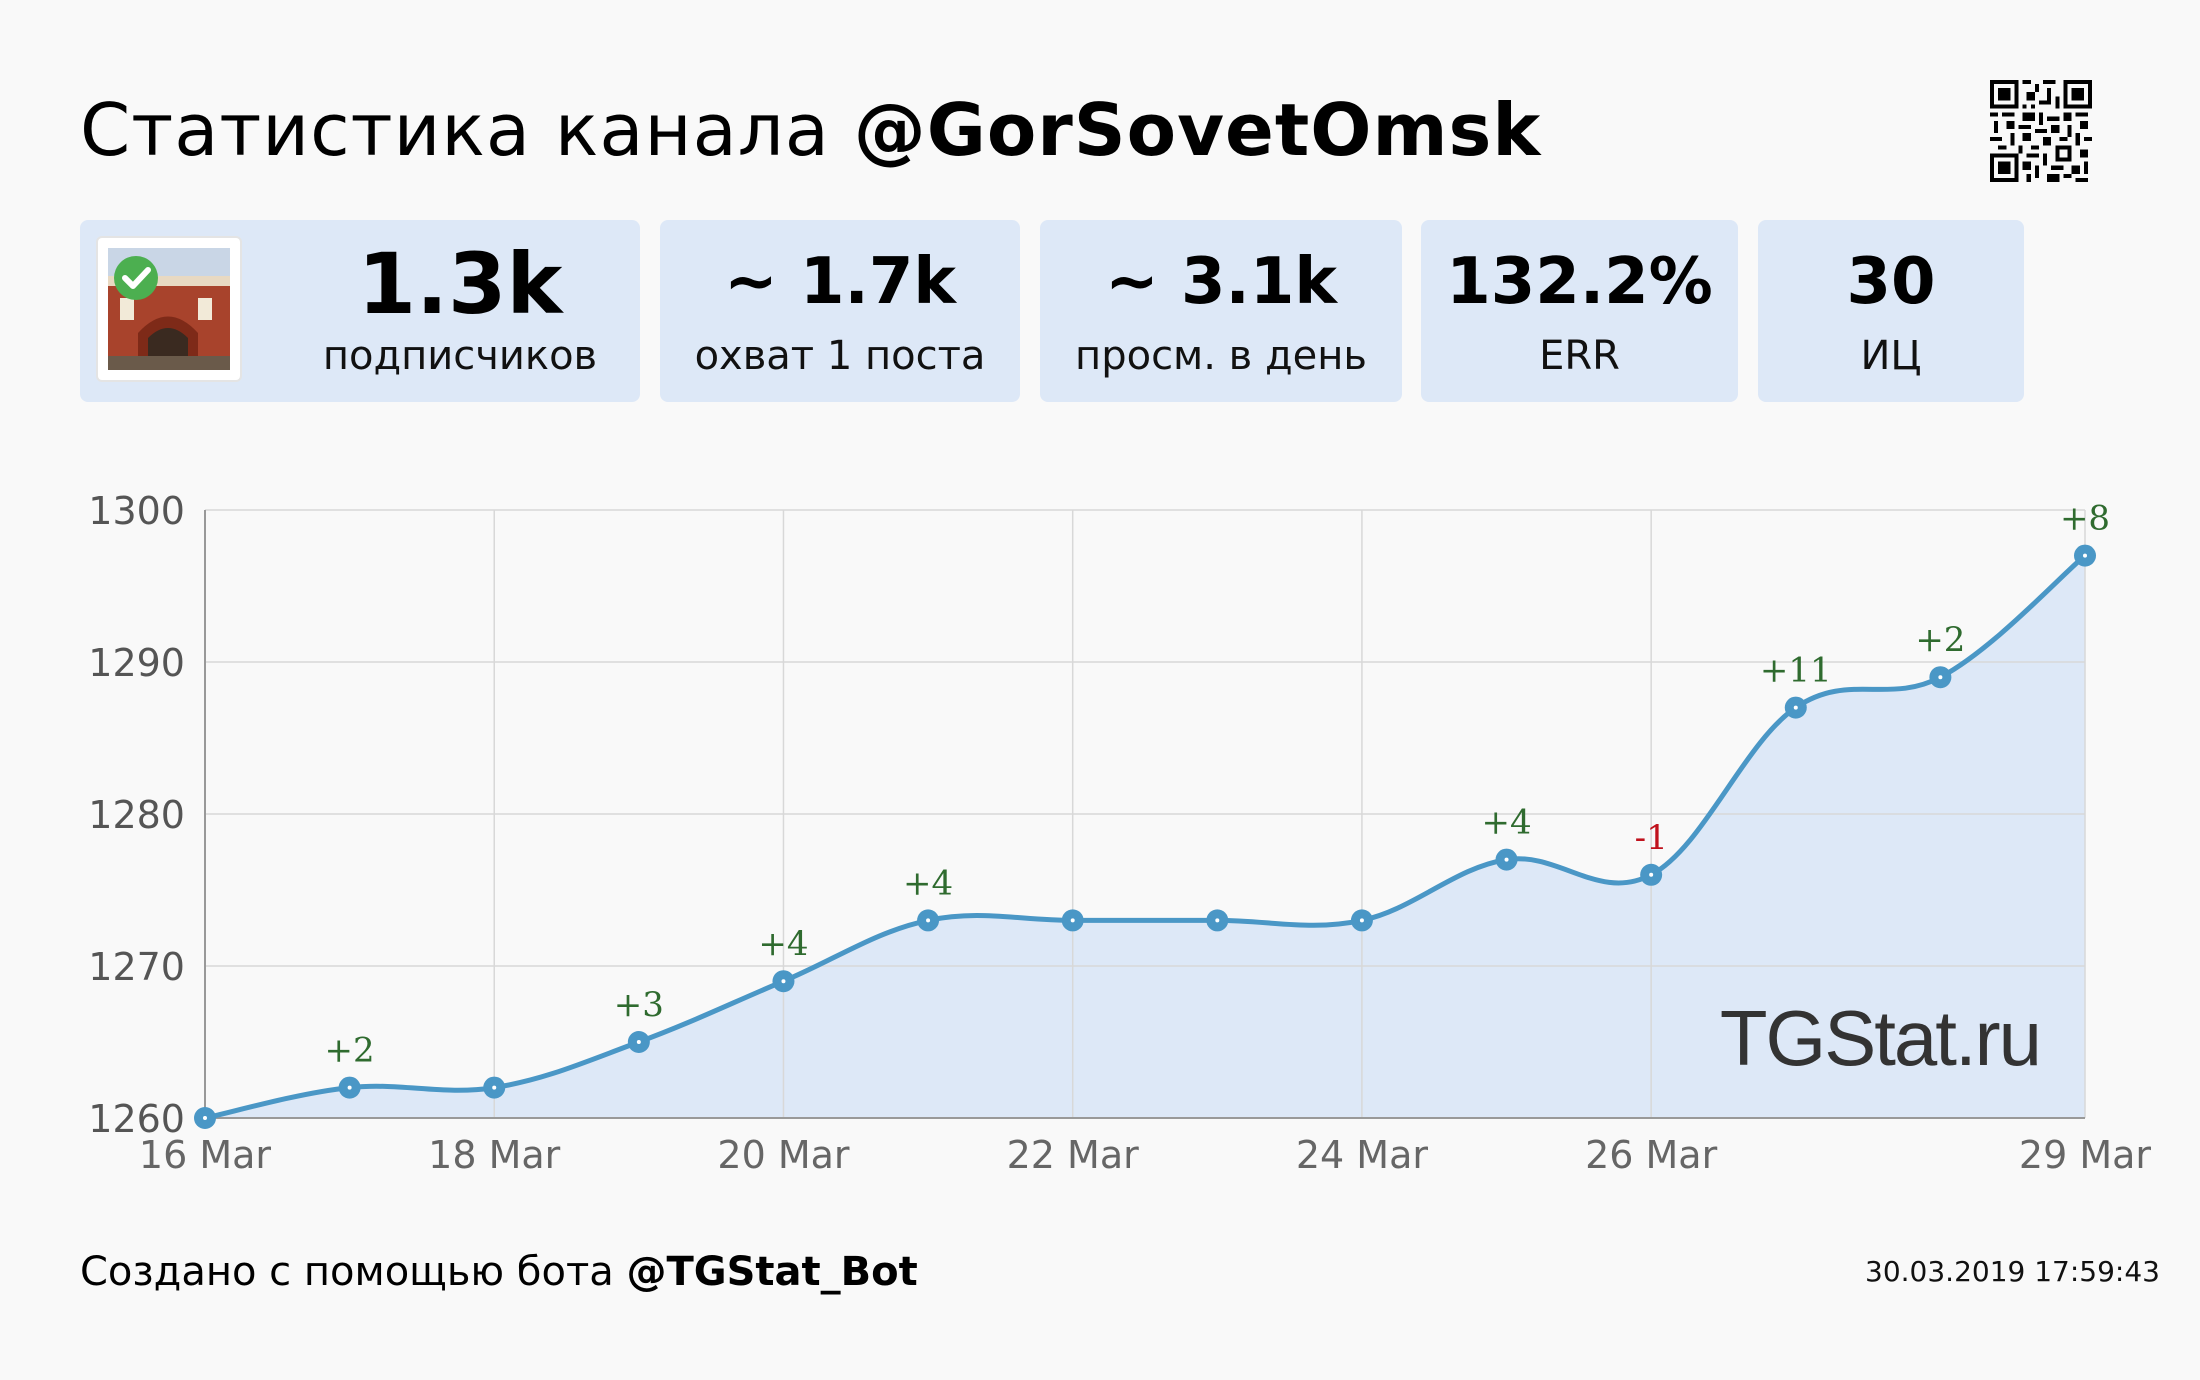 This screenshot has width=2200, height=1380. I want to click on y-tick-label: 1280, so click(136, 815).